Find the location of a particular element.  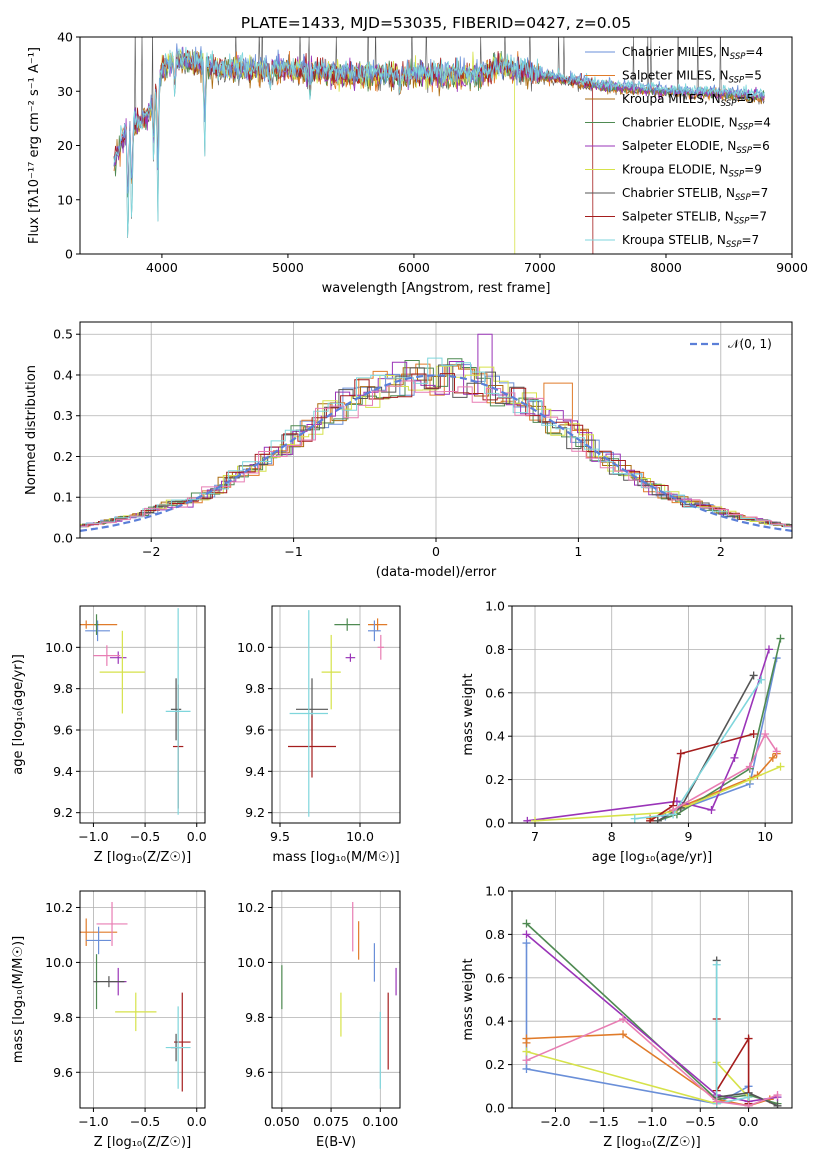

weight_vs_age-series-chabrier_elodie is located at coordinates (719, 730).